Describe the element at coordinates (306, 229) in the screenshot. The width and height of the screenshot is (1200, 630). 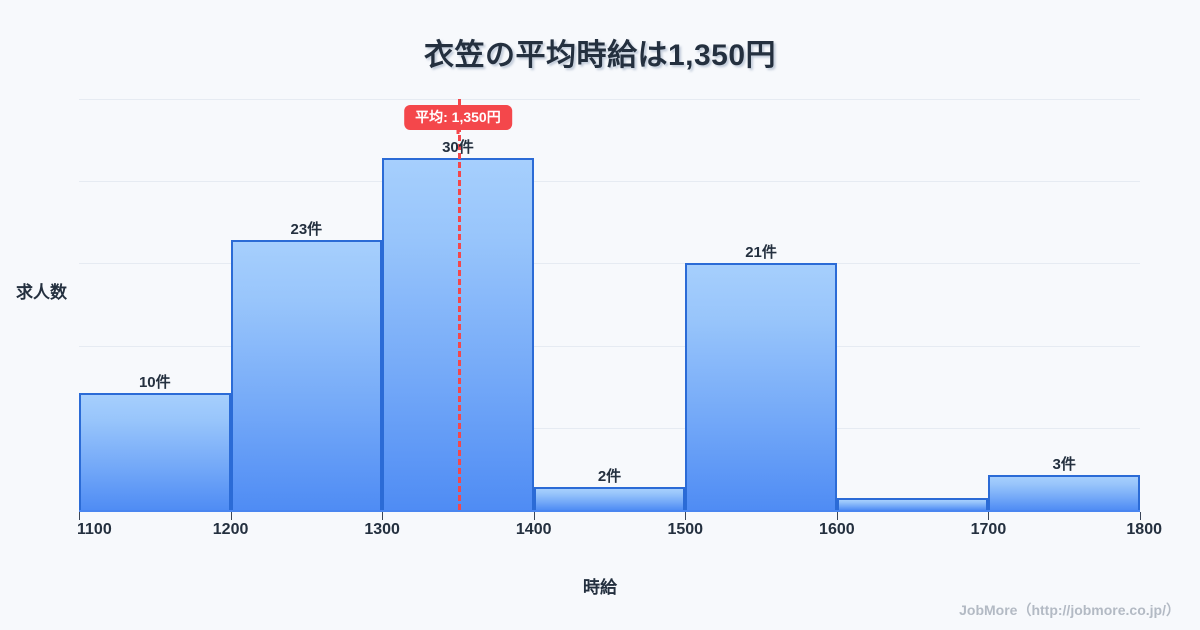
I see `bar-value-label: 23件` at that location.